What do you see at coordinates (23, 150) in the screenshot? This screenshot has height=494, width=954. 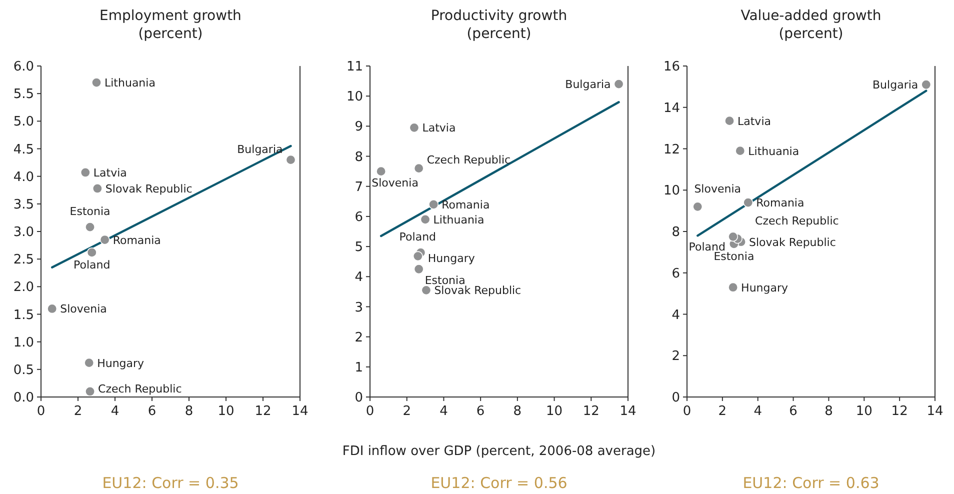 I see `y-tick-label: 4.5` at bounding box center [23, 150].